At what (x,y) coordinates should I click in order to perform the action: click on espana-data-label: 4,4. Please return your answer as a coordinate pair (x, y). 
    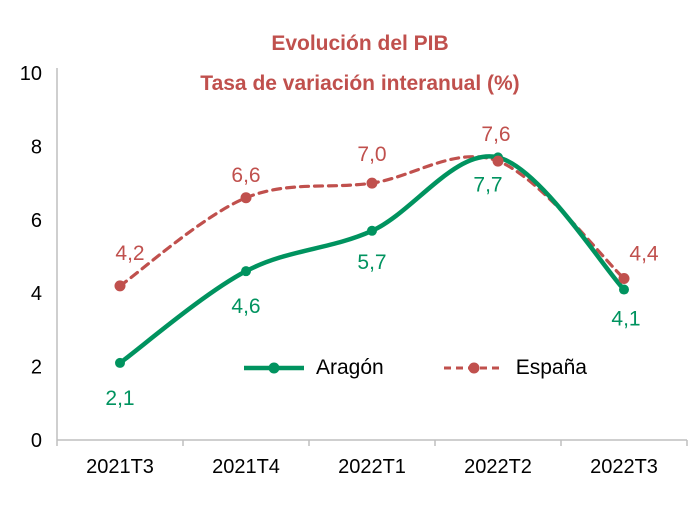
    Looking at the image, I should click on (644, 254).